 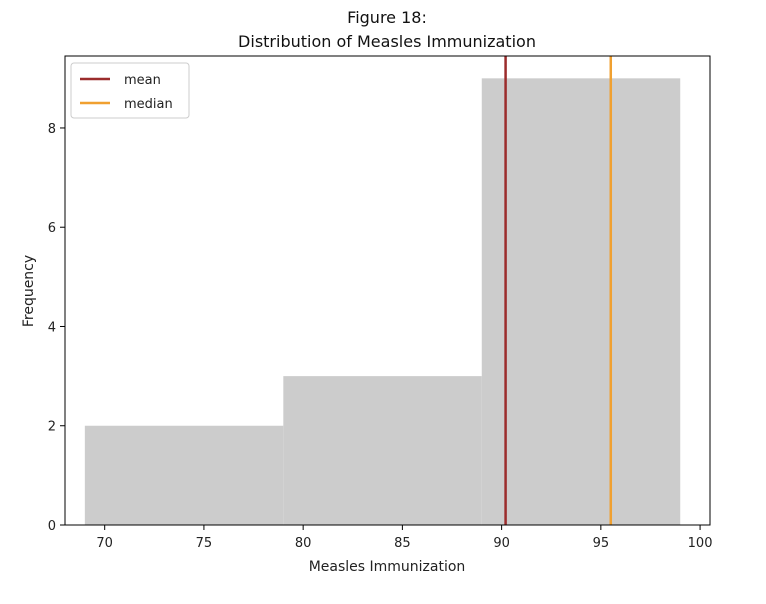 I want to click on y-axis-ticks: 0 2 4 6 8, so click(x=56, y=328).